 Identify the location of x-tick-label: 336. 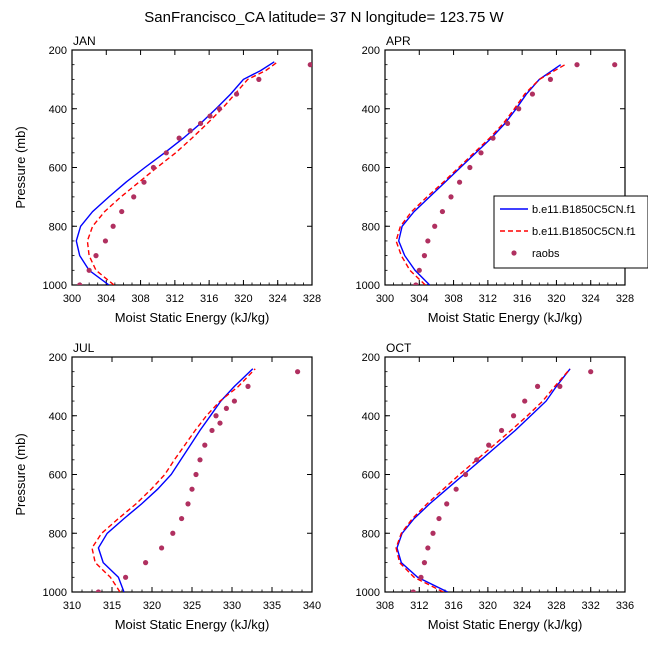
(625, 606).